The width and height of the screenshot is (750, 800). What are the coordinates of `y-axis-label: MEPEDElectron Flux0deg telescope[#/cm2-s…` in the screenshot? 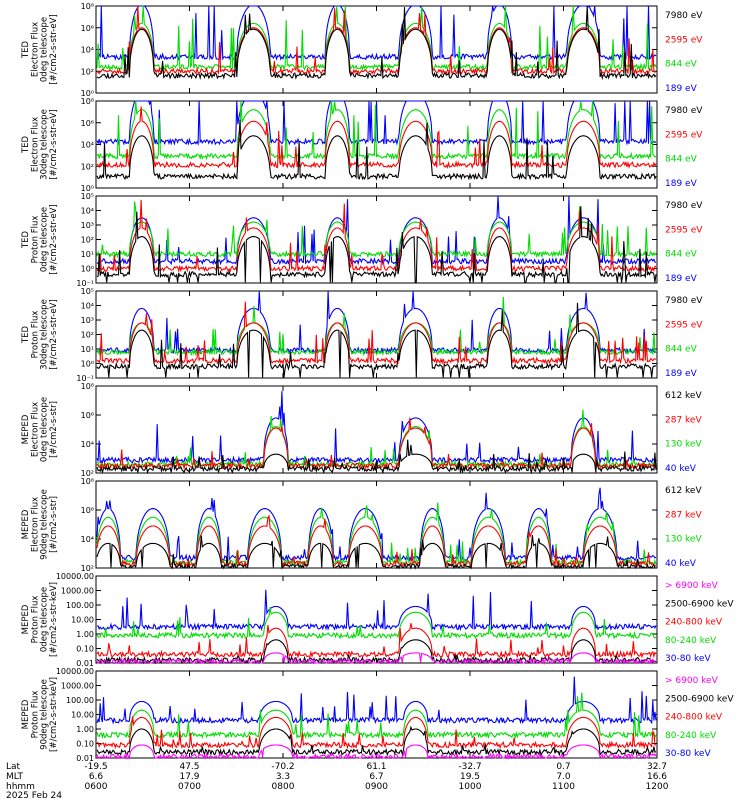 It's located at (40, 429).